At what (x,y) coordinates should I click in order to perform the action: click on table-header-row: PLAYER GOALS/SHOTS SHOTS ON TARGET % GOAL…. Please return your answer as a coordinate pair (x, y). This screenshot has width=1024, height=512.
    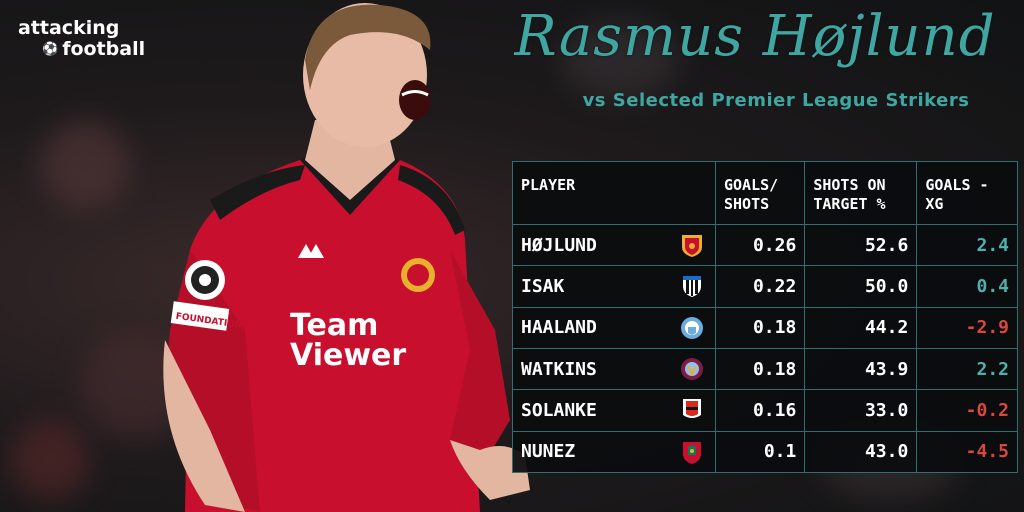
    Looking at the image, I should click on (765, 193).